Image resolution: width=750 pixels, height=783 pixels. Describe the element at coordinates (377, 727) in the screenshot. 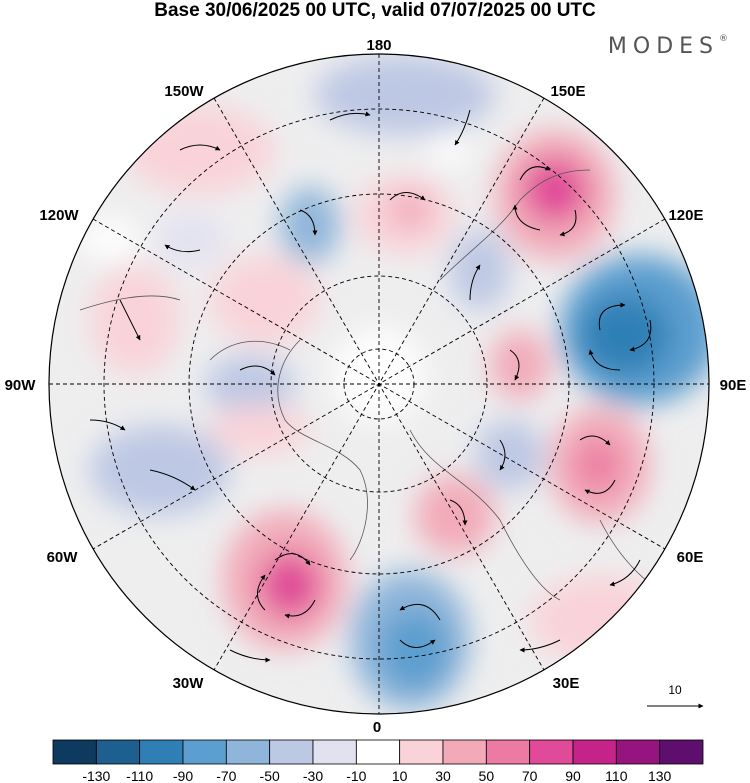

I see `lon-label-0: 0` at that location.